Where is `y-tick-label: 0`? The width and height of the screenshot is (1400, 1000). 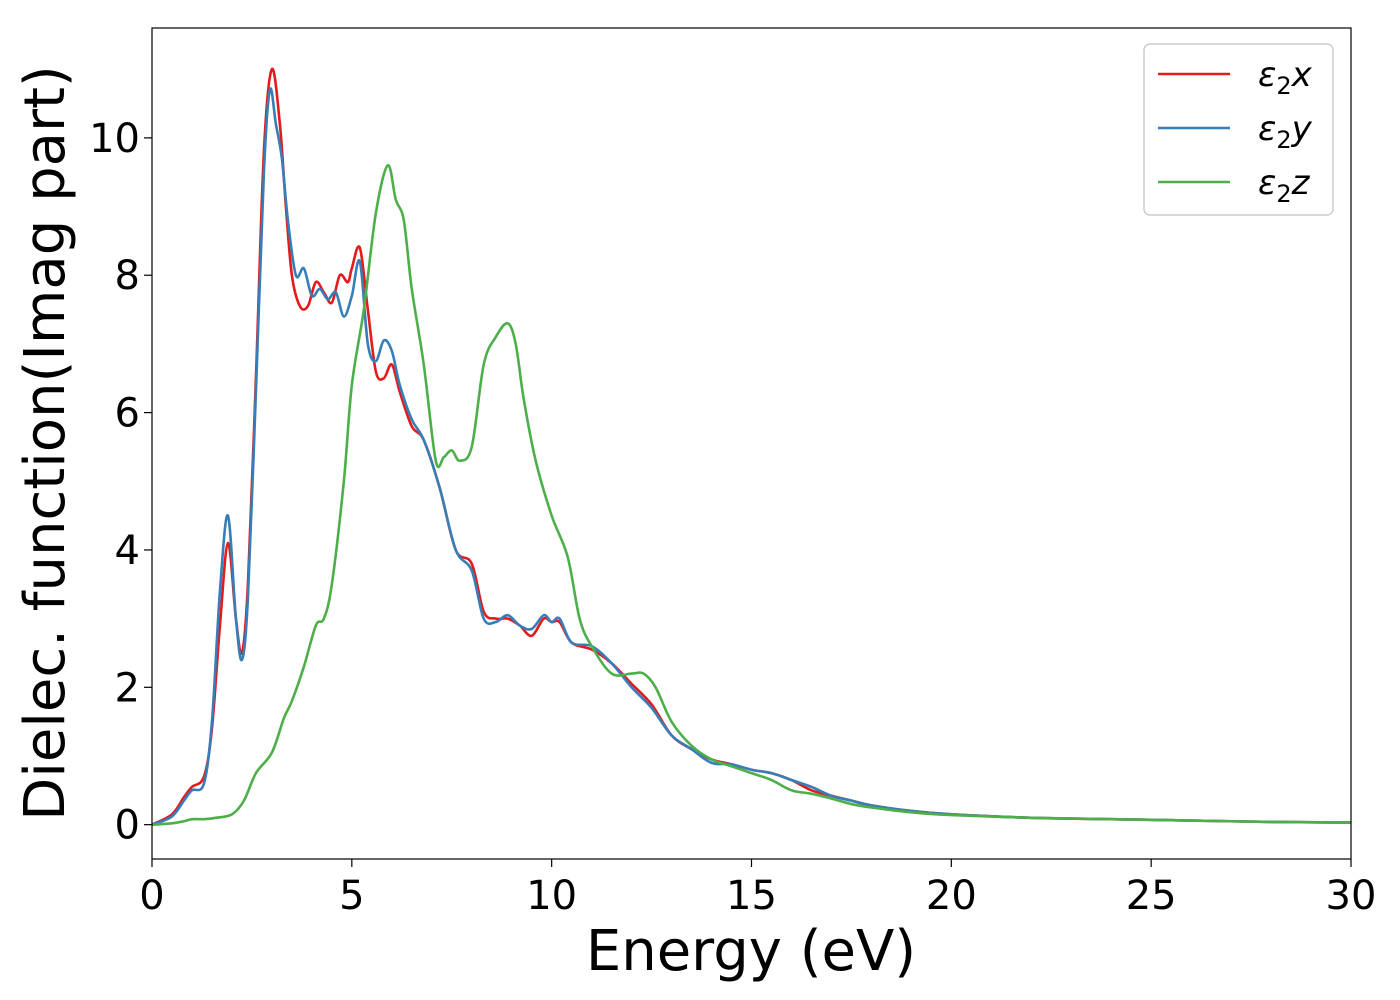 y-tick-label: 0 is located at coordinates (127, 826).